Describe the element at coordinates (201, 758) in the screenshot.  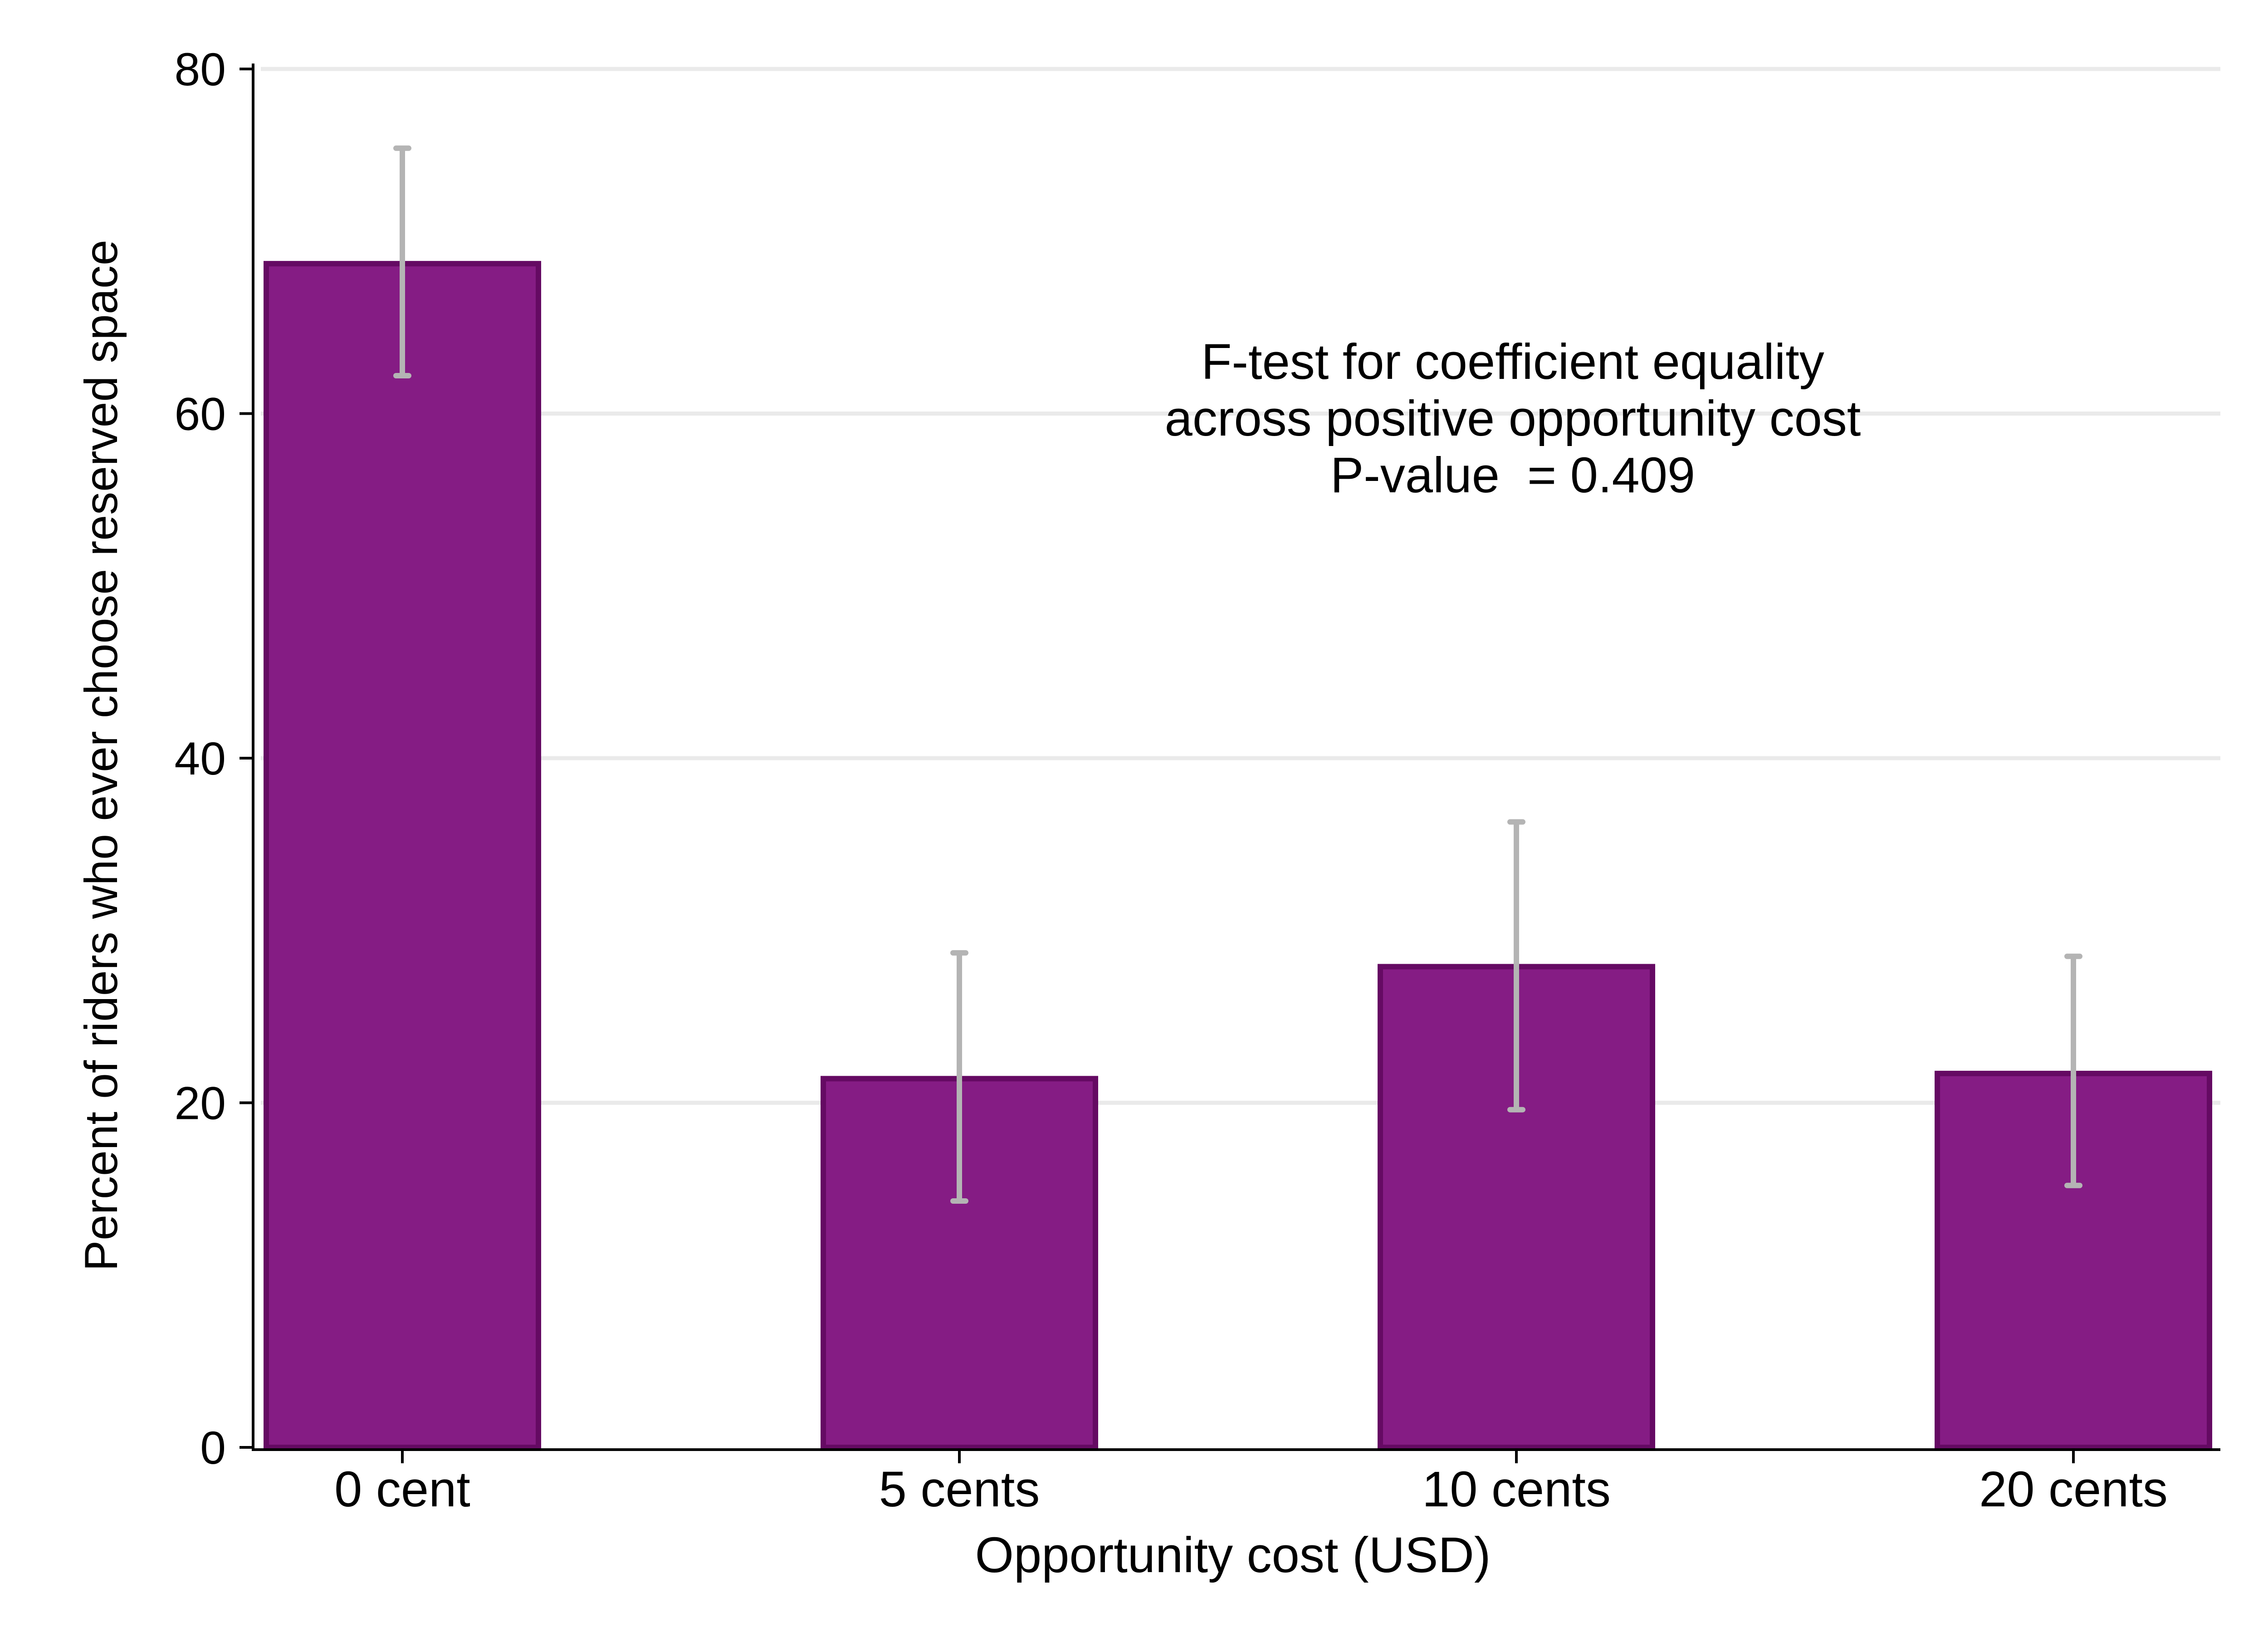
I see `y-tick-label: 40` at that location.